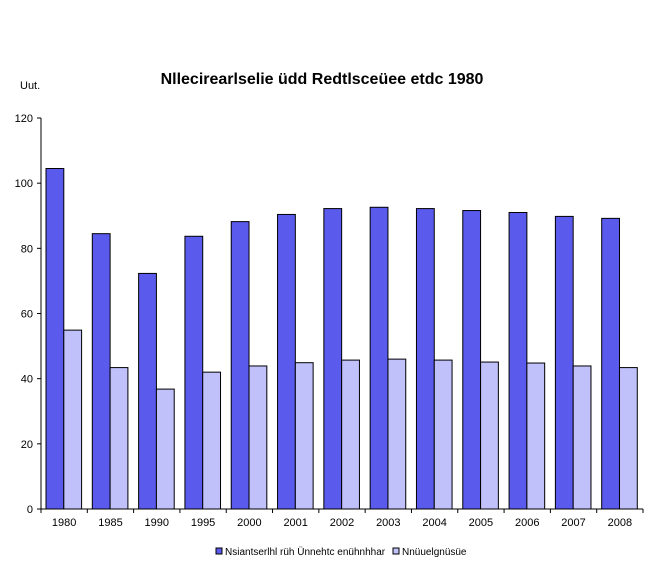 The width and height of the screenshot is (648, 566). Describe the element at coordinates (434, 552) in the screenshot. I see `legend-label-series2: Nnüuelgnüsüe` at that location.